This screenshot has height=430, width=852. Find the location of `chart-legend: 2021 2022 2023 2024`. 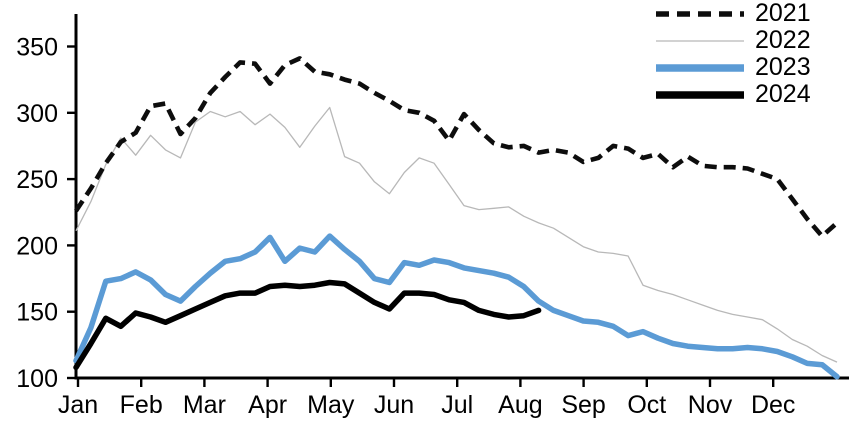

chart-legend: 2021 2022 2023 2024 is located at coordinates (732, 54).